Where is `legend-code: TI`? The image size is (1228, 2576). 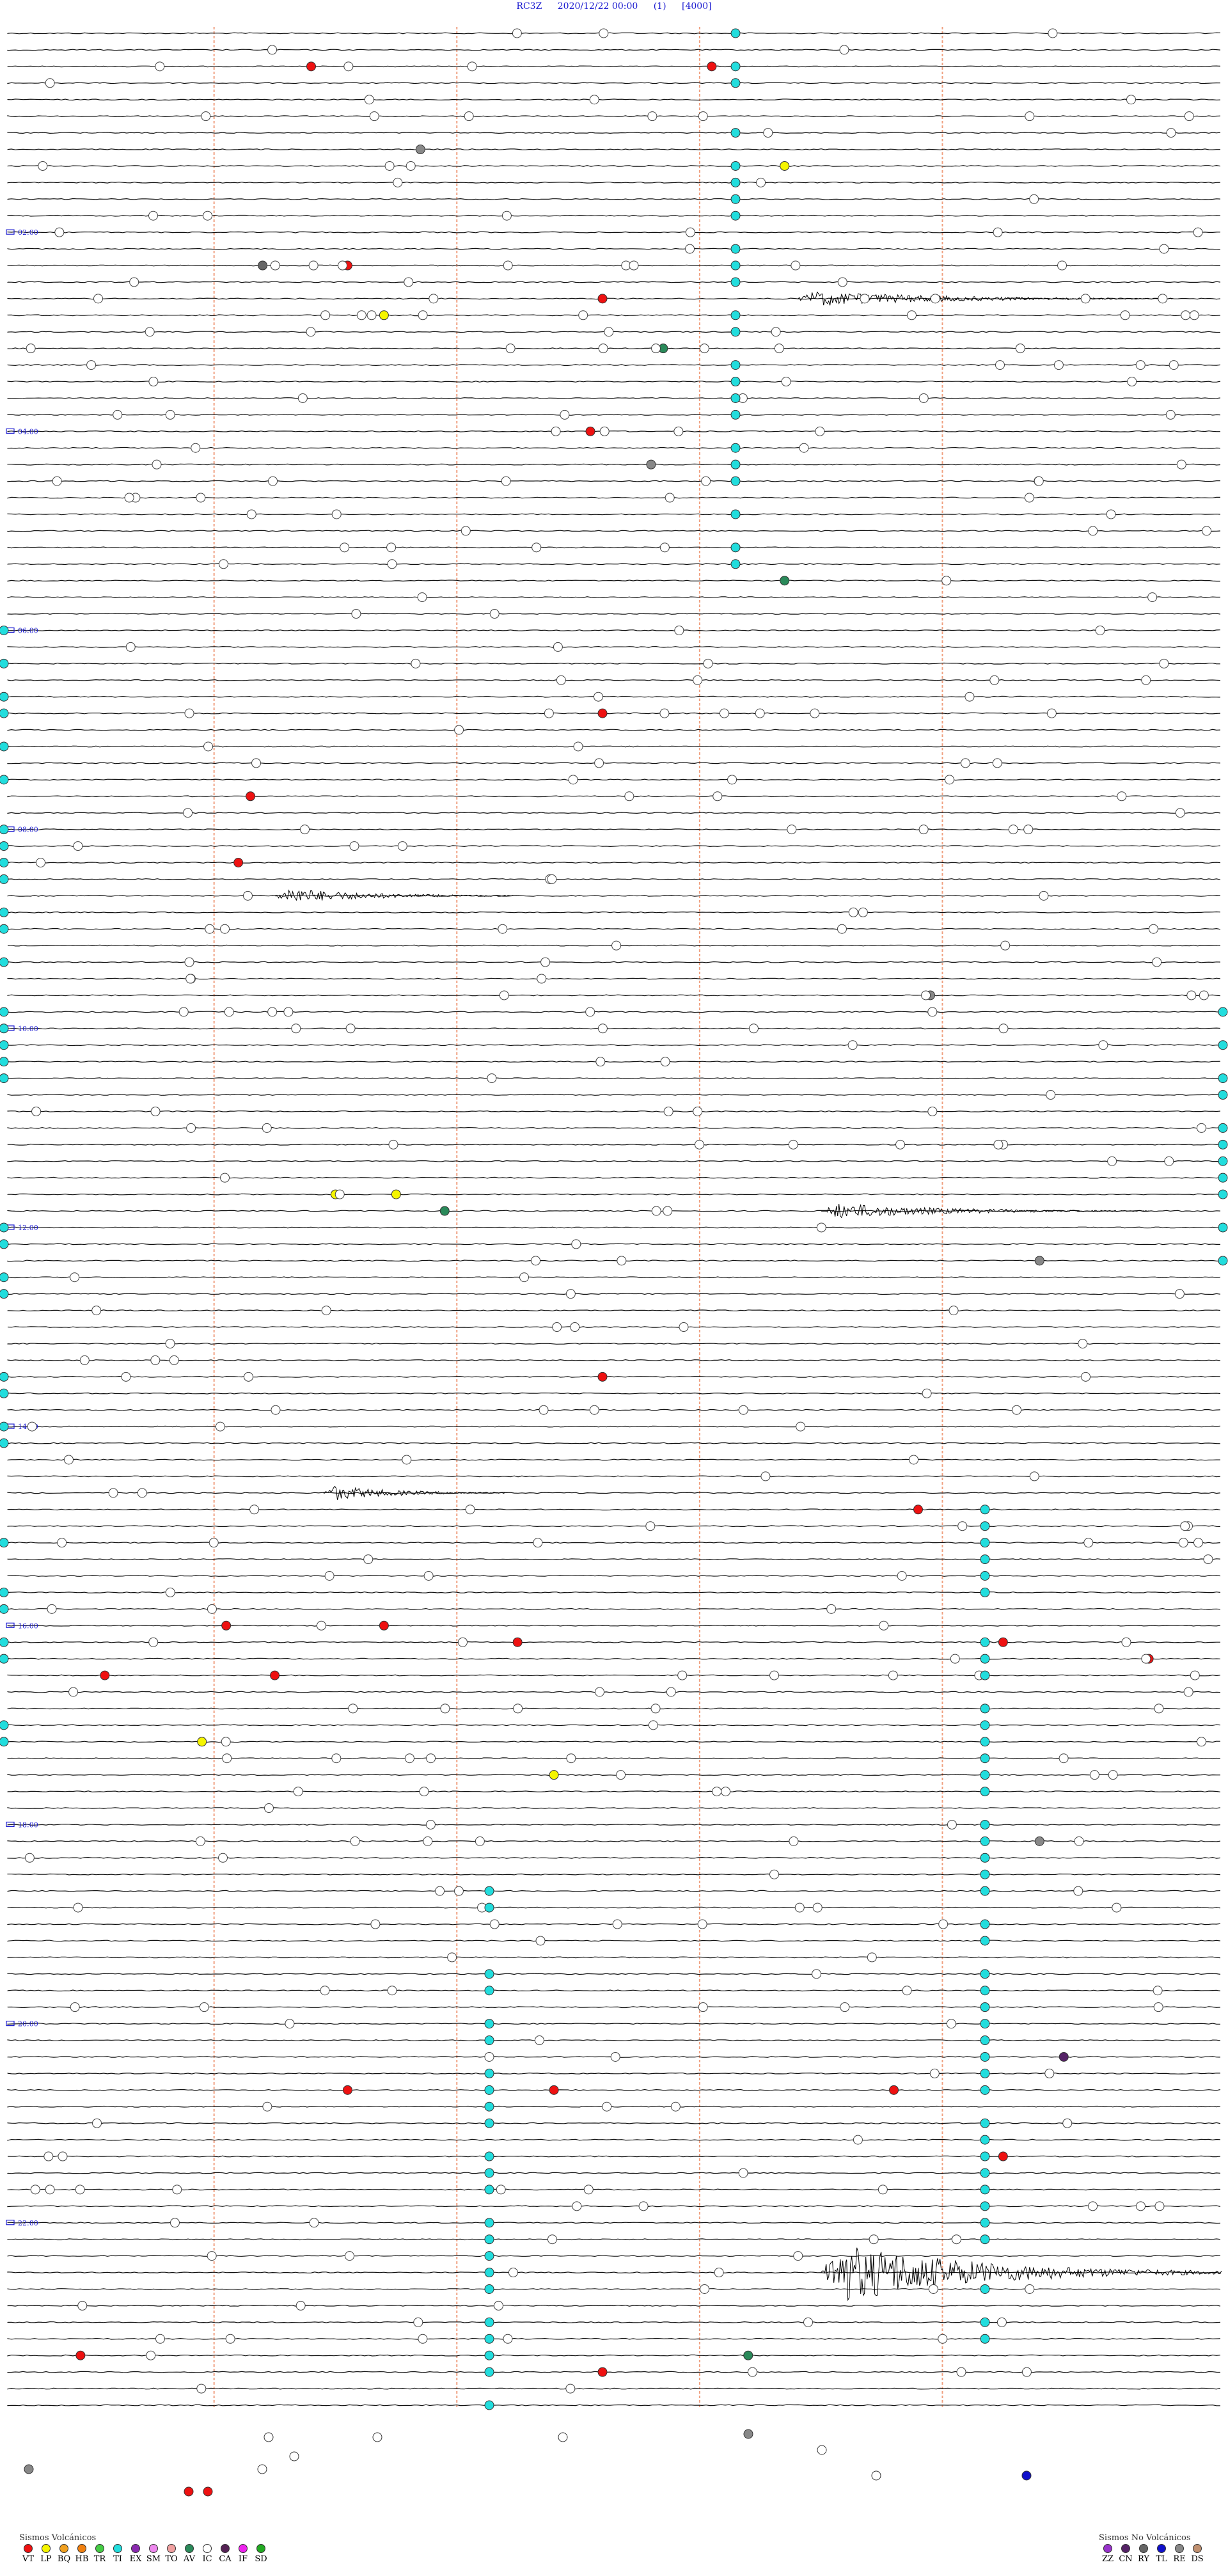
legend-code: TI is located at coordinates (117, 2559).